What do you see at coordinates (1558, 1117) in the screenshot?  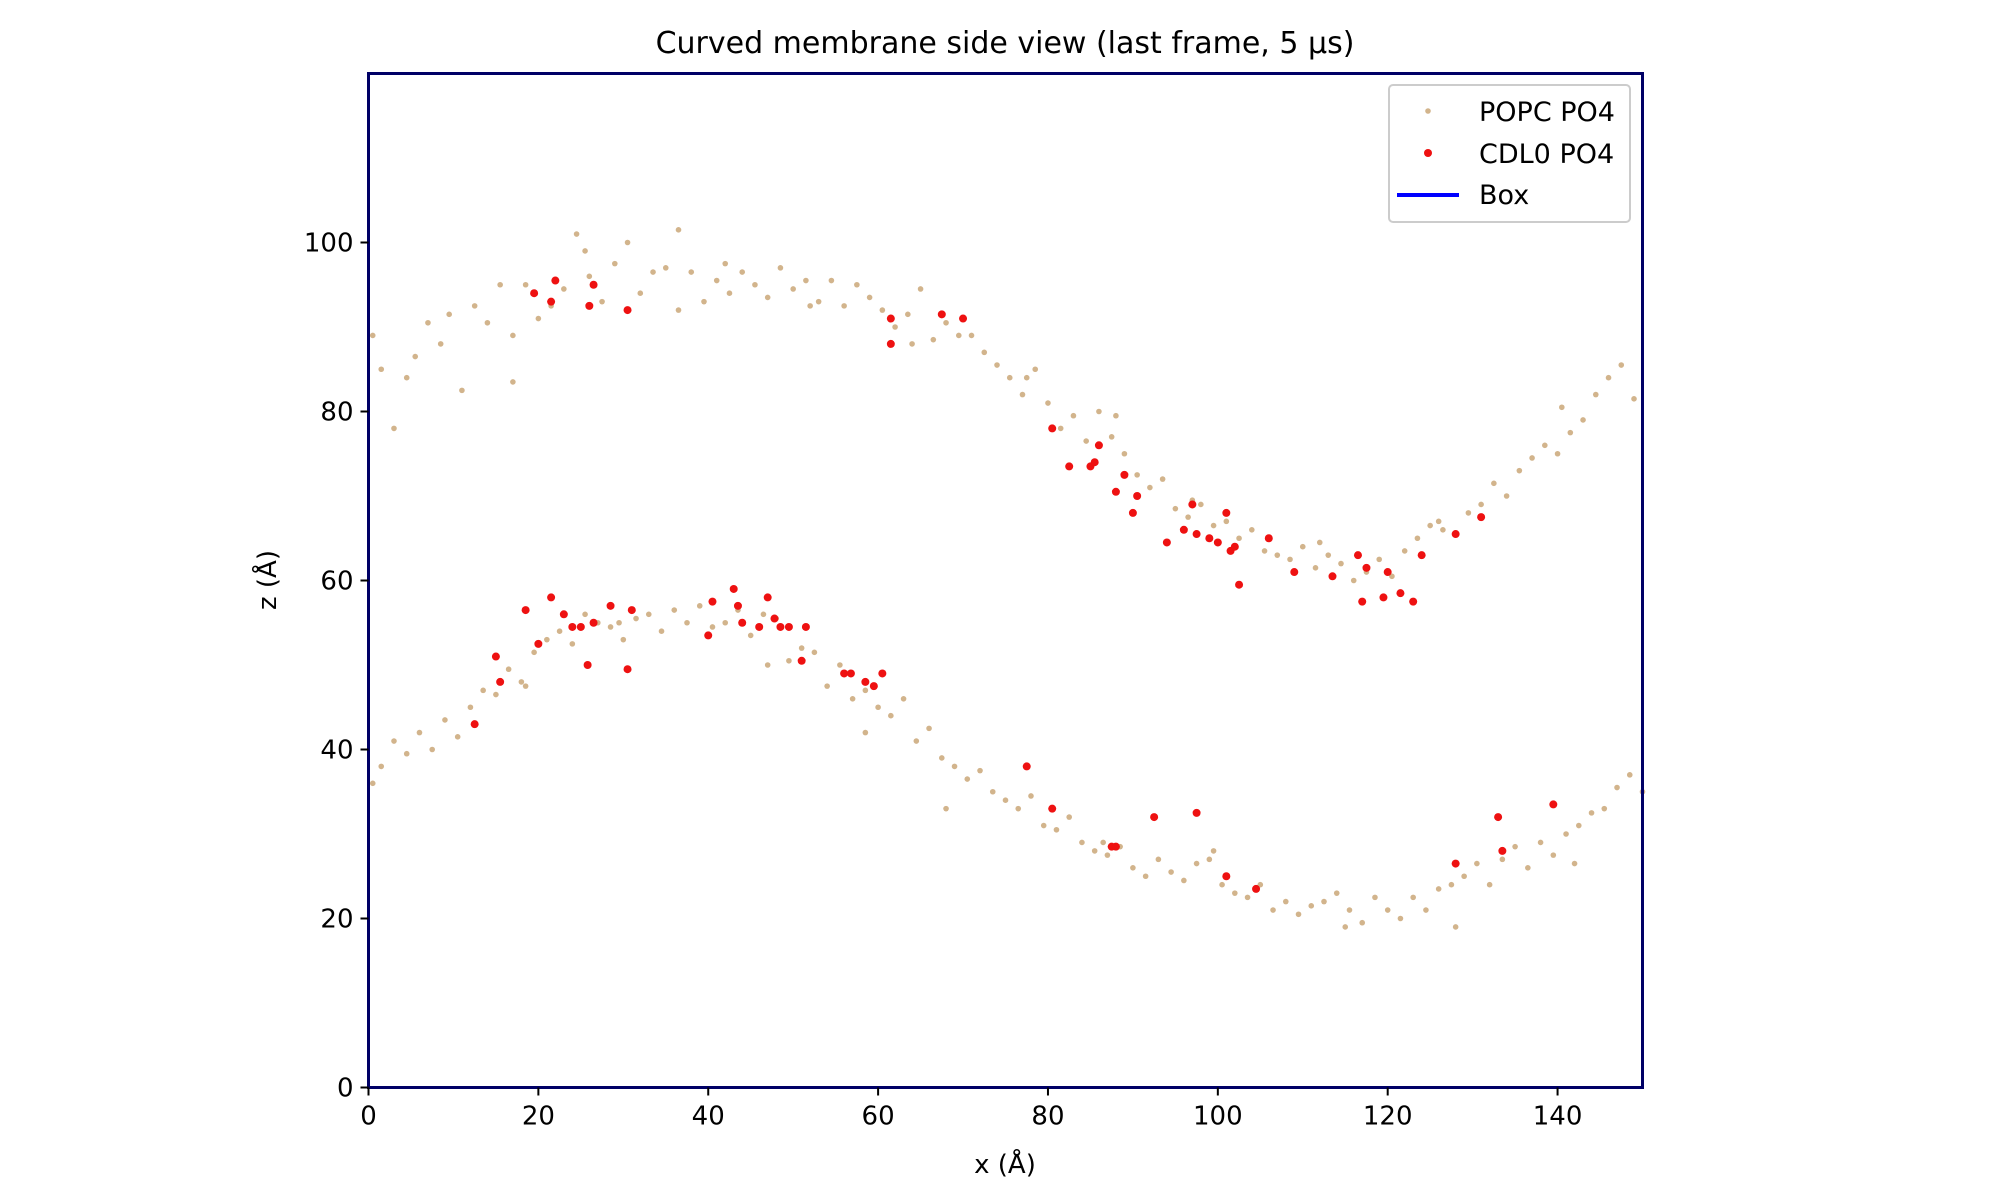 I see `x-tick-label: 140` at bounding box center [1558, 1117].